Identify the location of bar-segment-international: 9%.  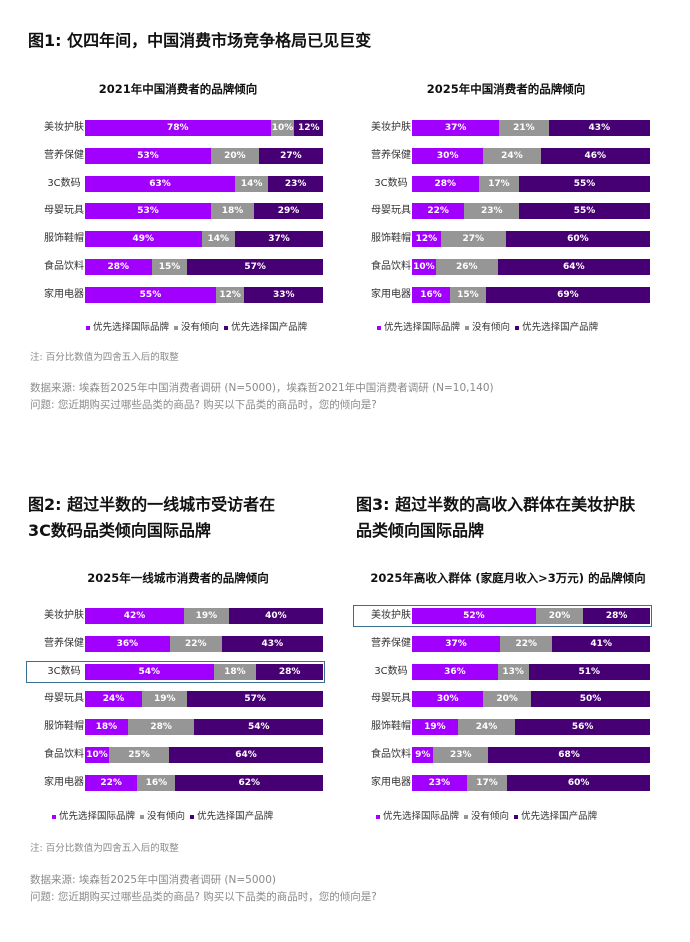
(423, 755).